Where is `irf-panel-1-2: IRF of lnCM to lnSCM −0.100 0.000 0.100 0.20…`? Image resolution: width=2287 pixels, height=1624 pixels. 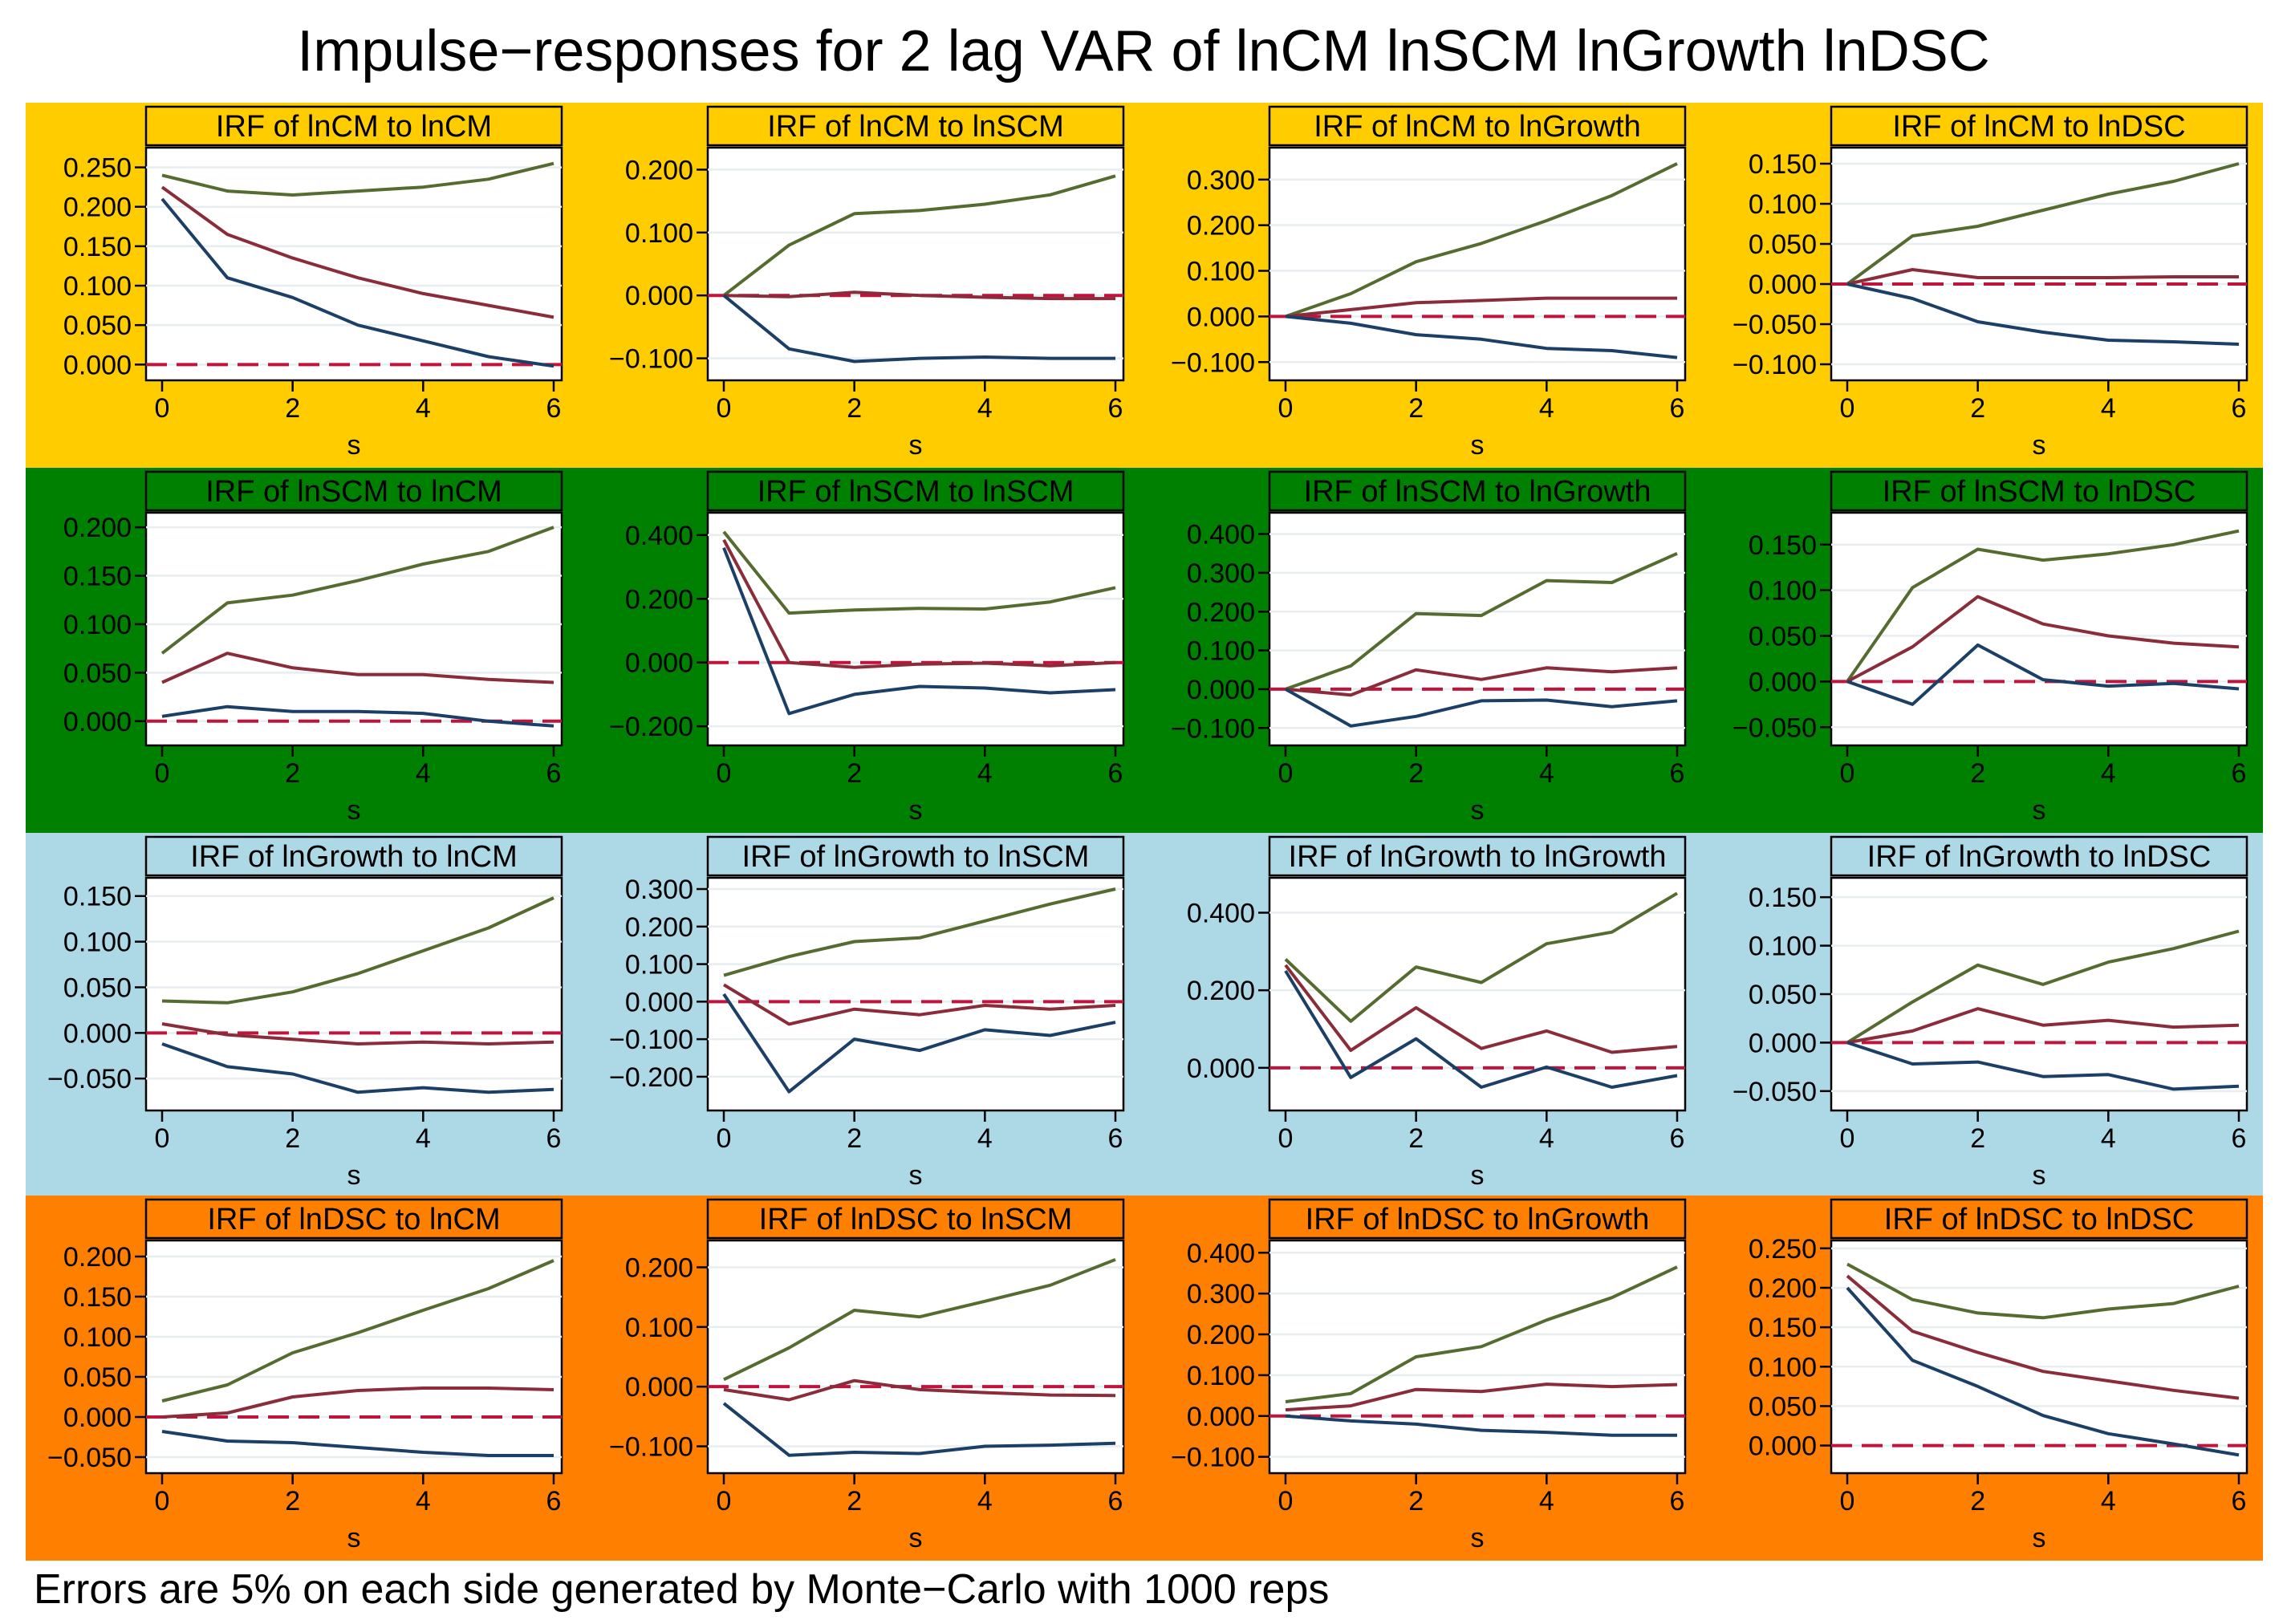
irf-panel-1-2: IRF of lnCM to lnSCM −0.100 0.000 0.100 0.20… is located at coordinates (867, 283).